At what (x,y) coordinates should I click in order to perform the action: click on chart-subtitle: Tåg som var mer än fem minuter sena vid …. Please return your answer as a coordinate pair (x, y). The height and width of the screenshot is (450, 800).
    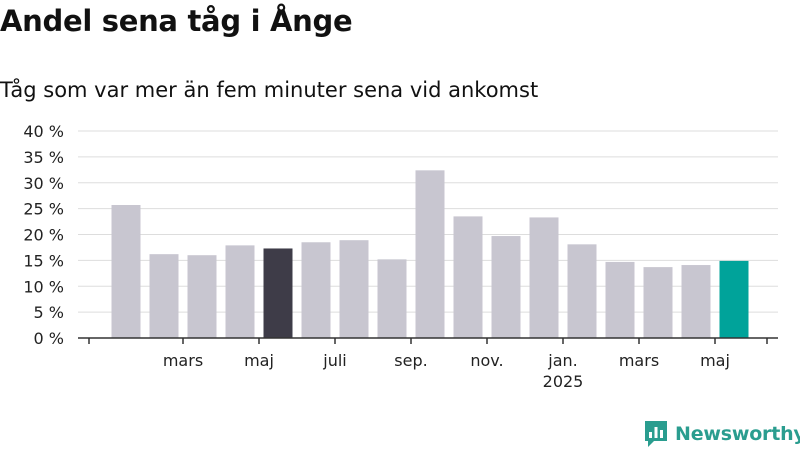
    Looking at the image, I should click on (269, 90).